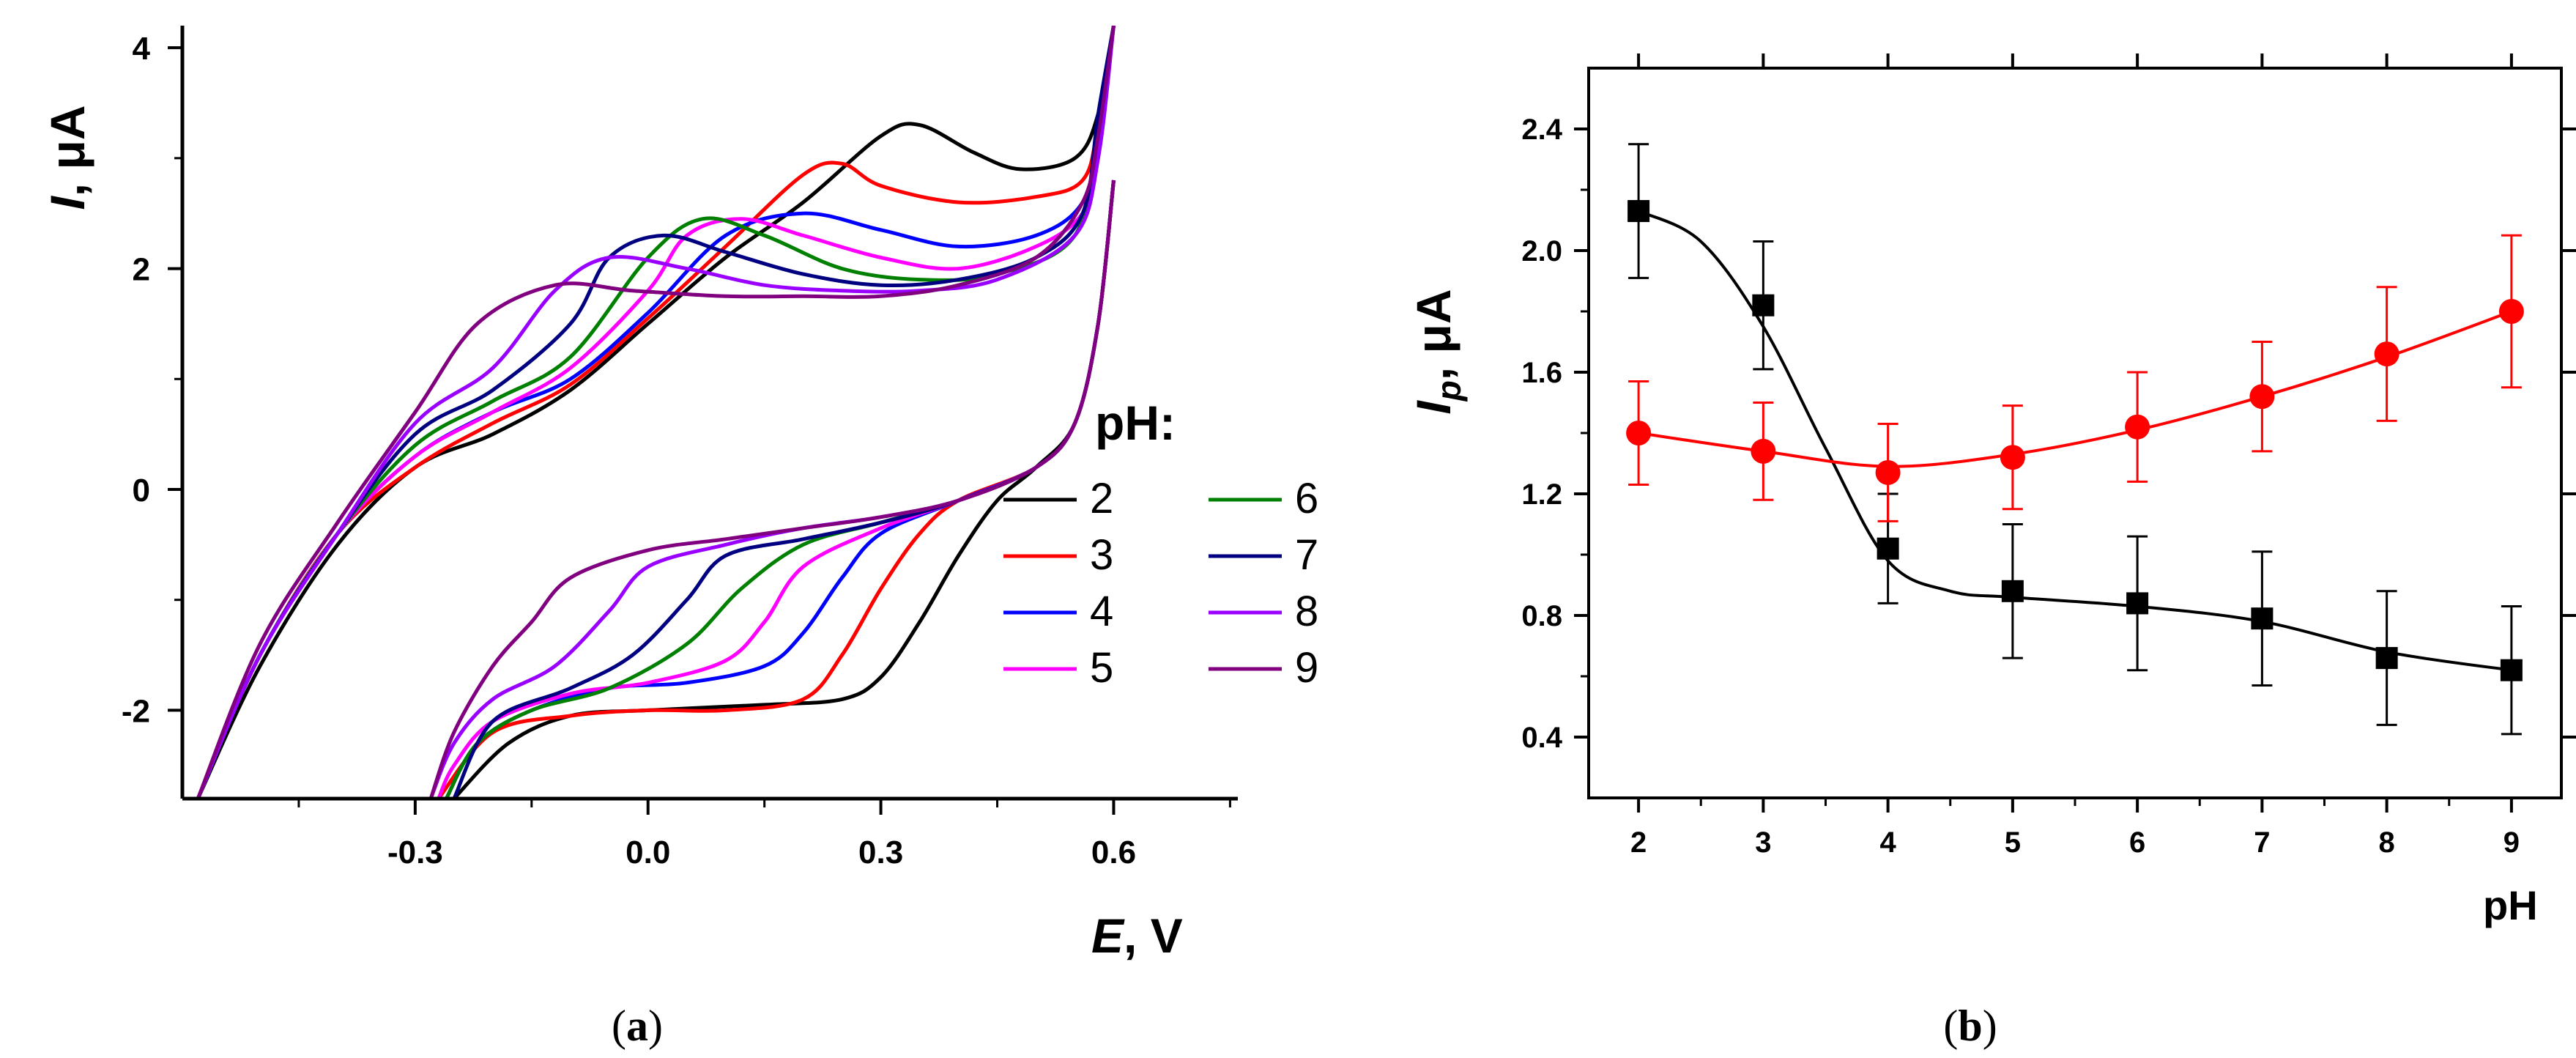  Describe the element at coordinates (2137, 842) in the screenshot. I see `x-tick-label: 6` at that location.